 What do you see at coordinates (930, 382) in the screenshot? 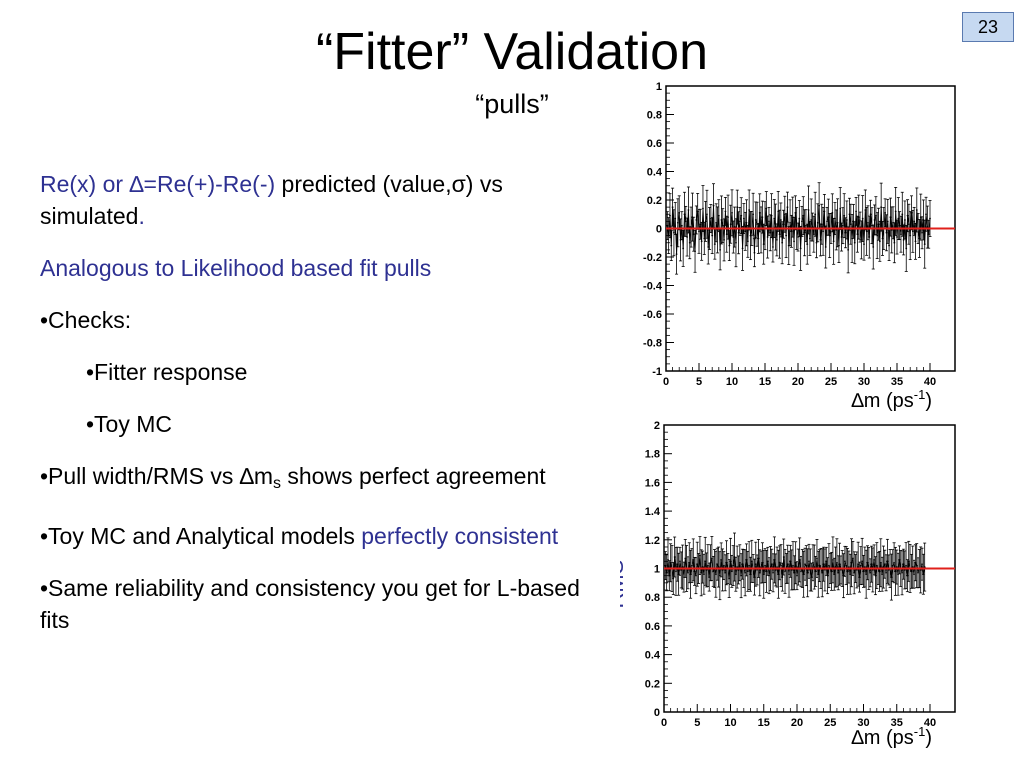
I see `x-tick-label: 40` at bounding box center [930, 382].